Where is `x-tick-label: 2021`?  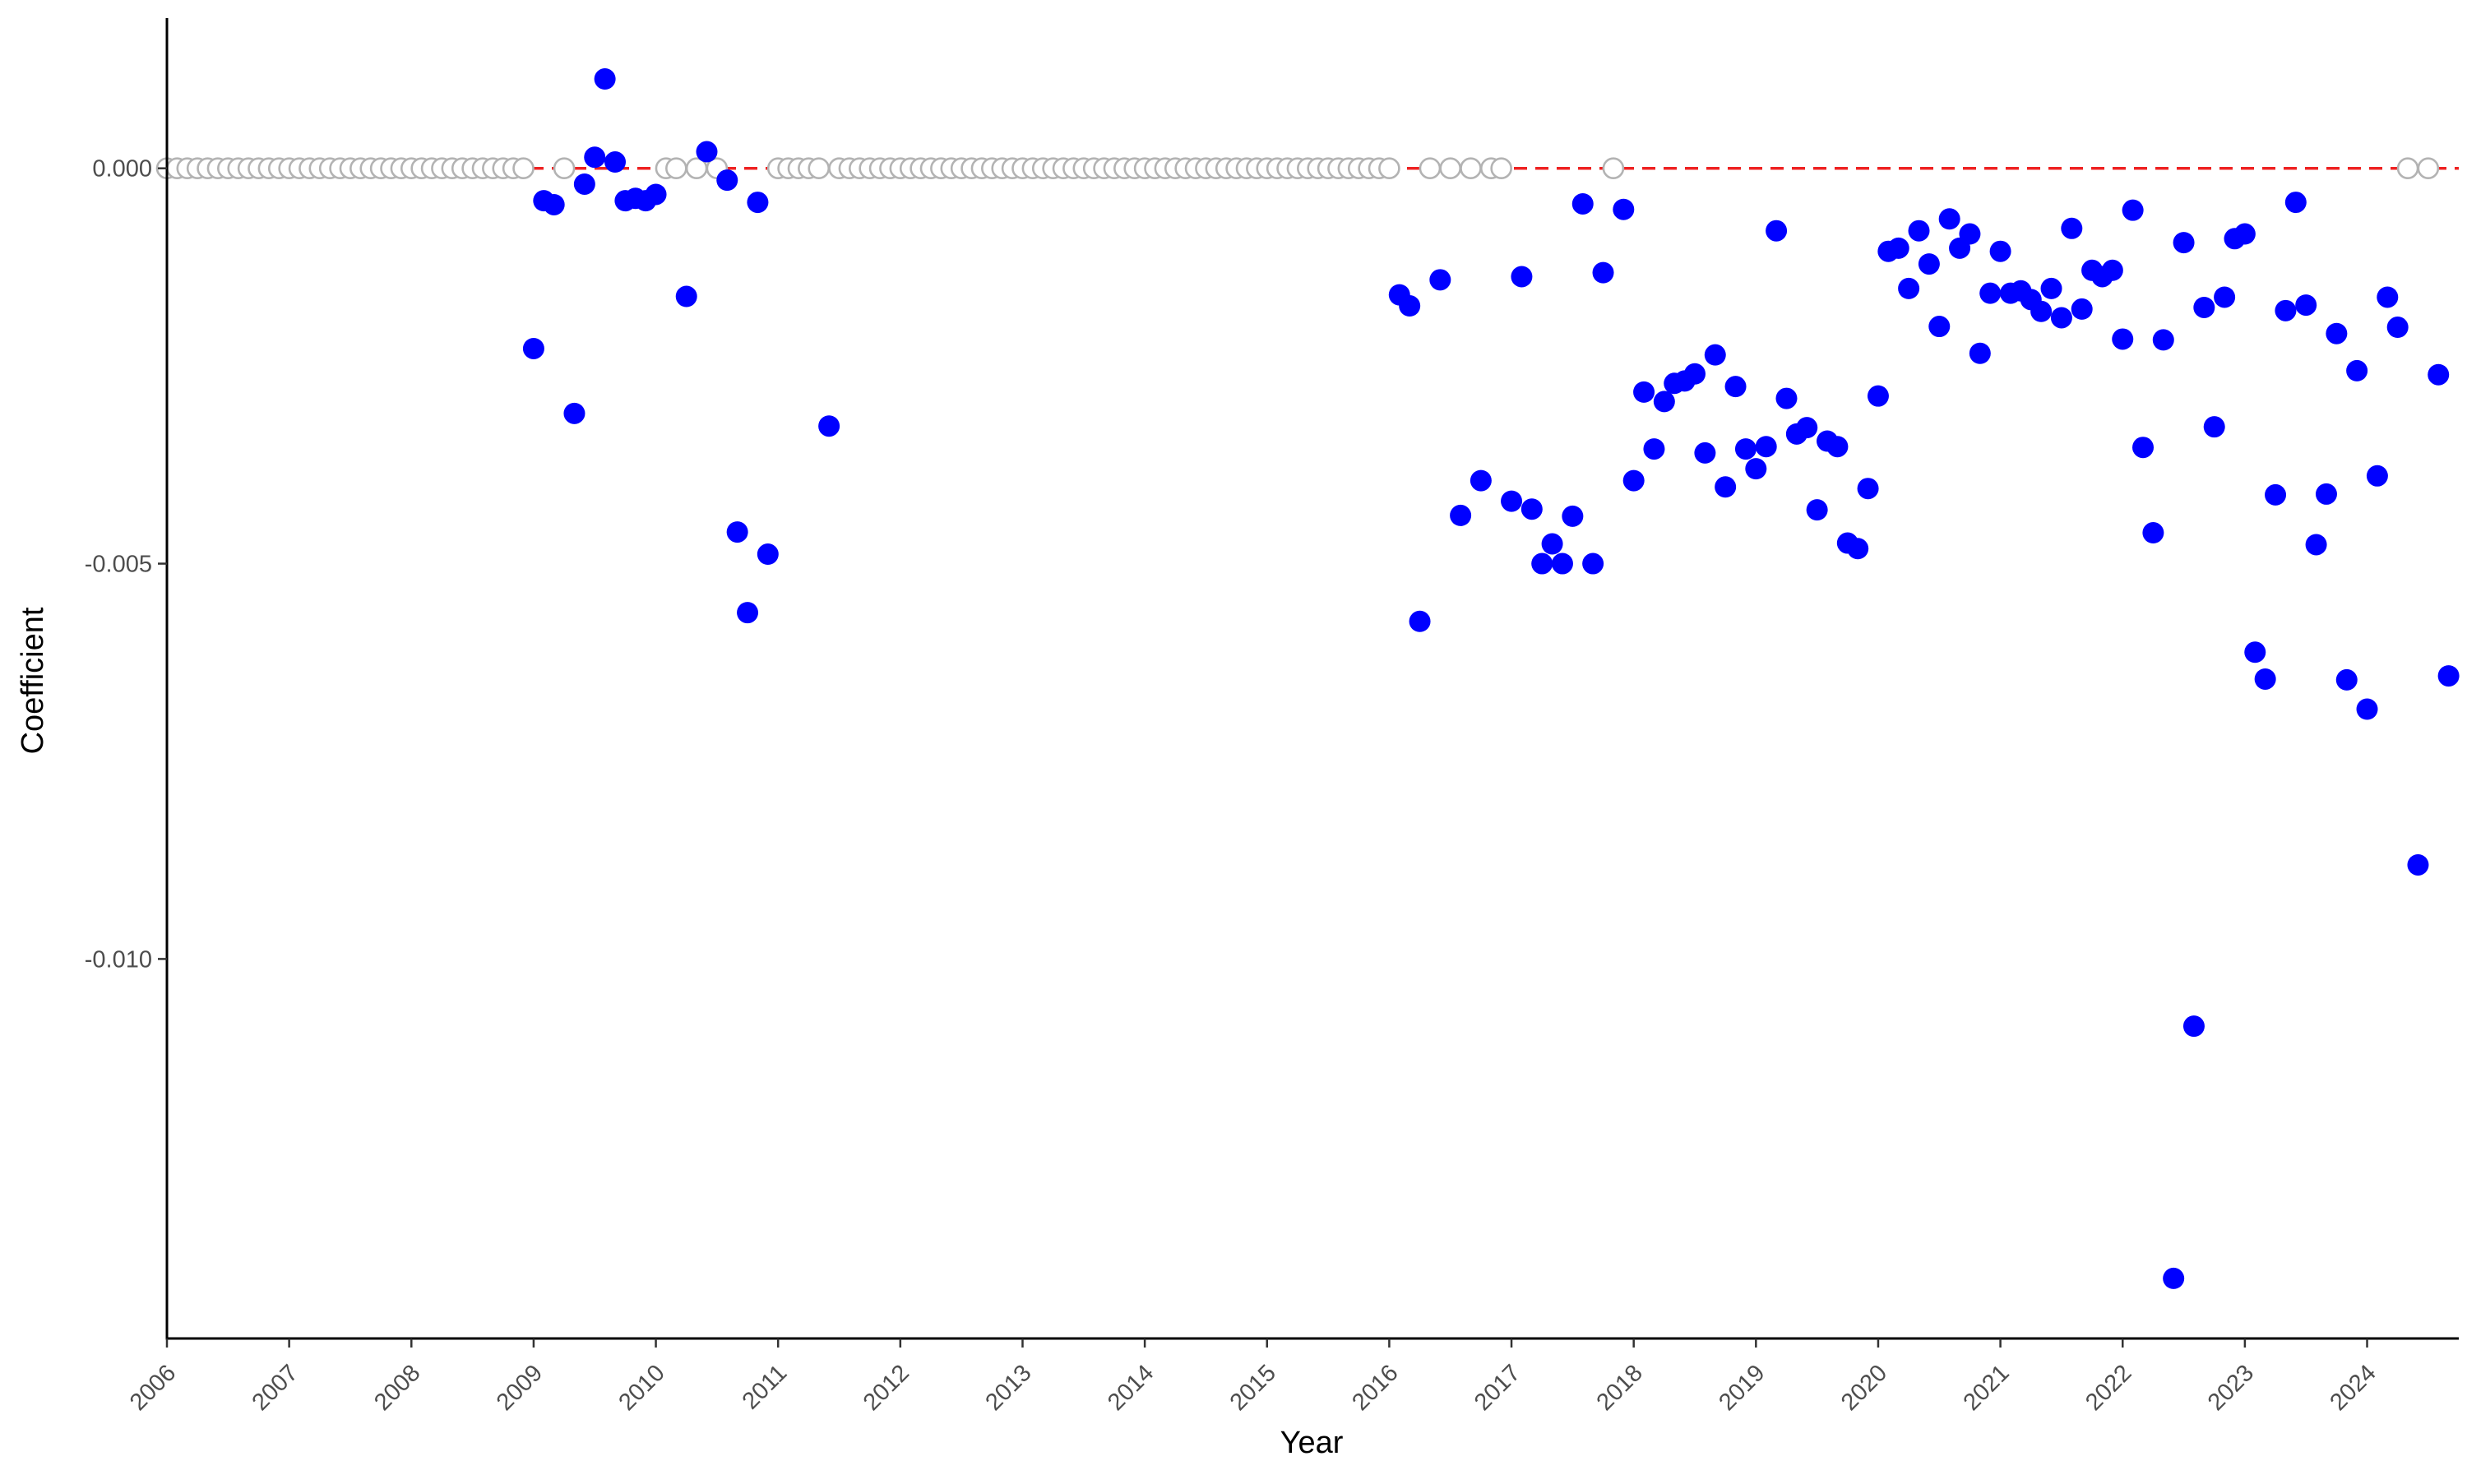 x-tick-label: 2021 is located at coordinates (1987, 1388).